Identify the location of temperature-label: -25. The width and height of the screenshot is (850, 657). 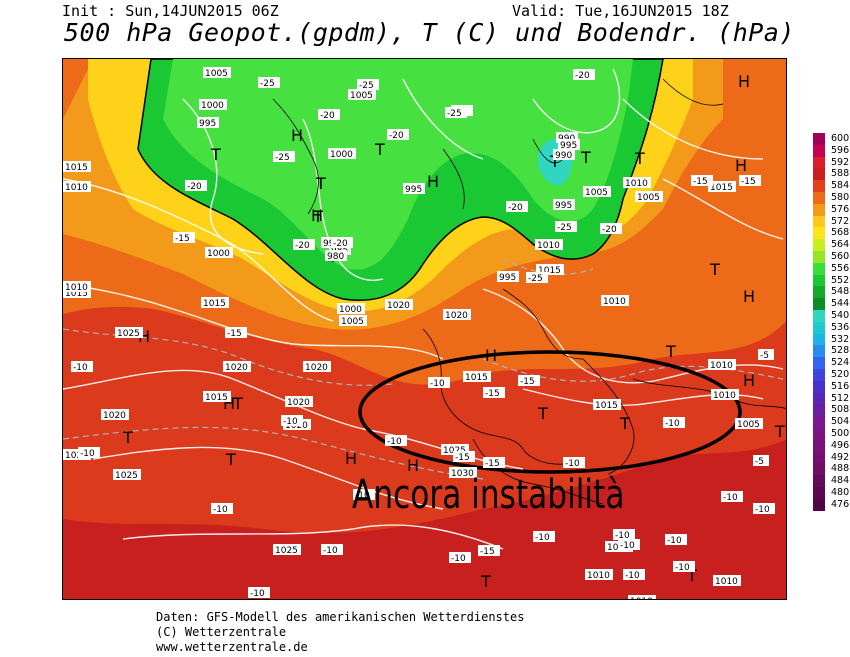
(366, 86).